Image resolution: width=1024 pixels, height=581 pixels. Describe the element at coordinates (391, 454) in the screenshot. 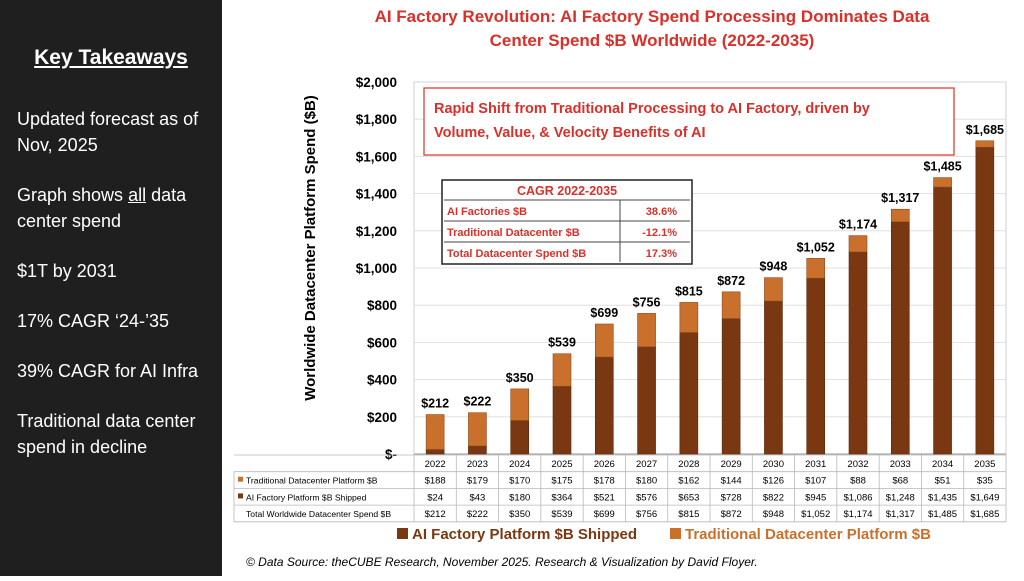

I see `y-tick-label: $-` at that location.